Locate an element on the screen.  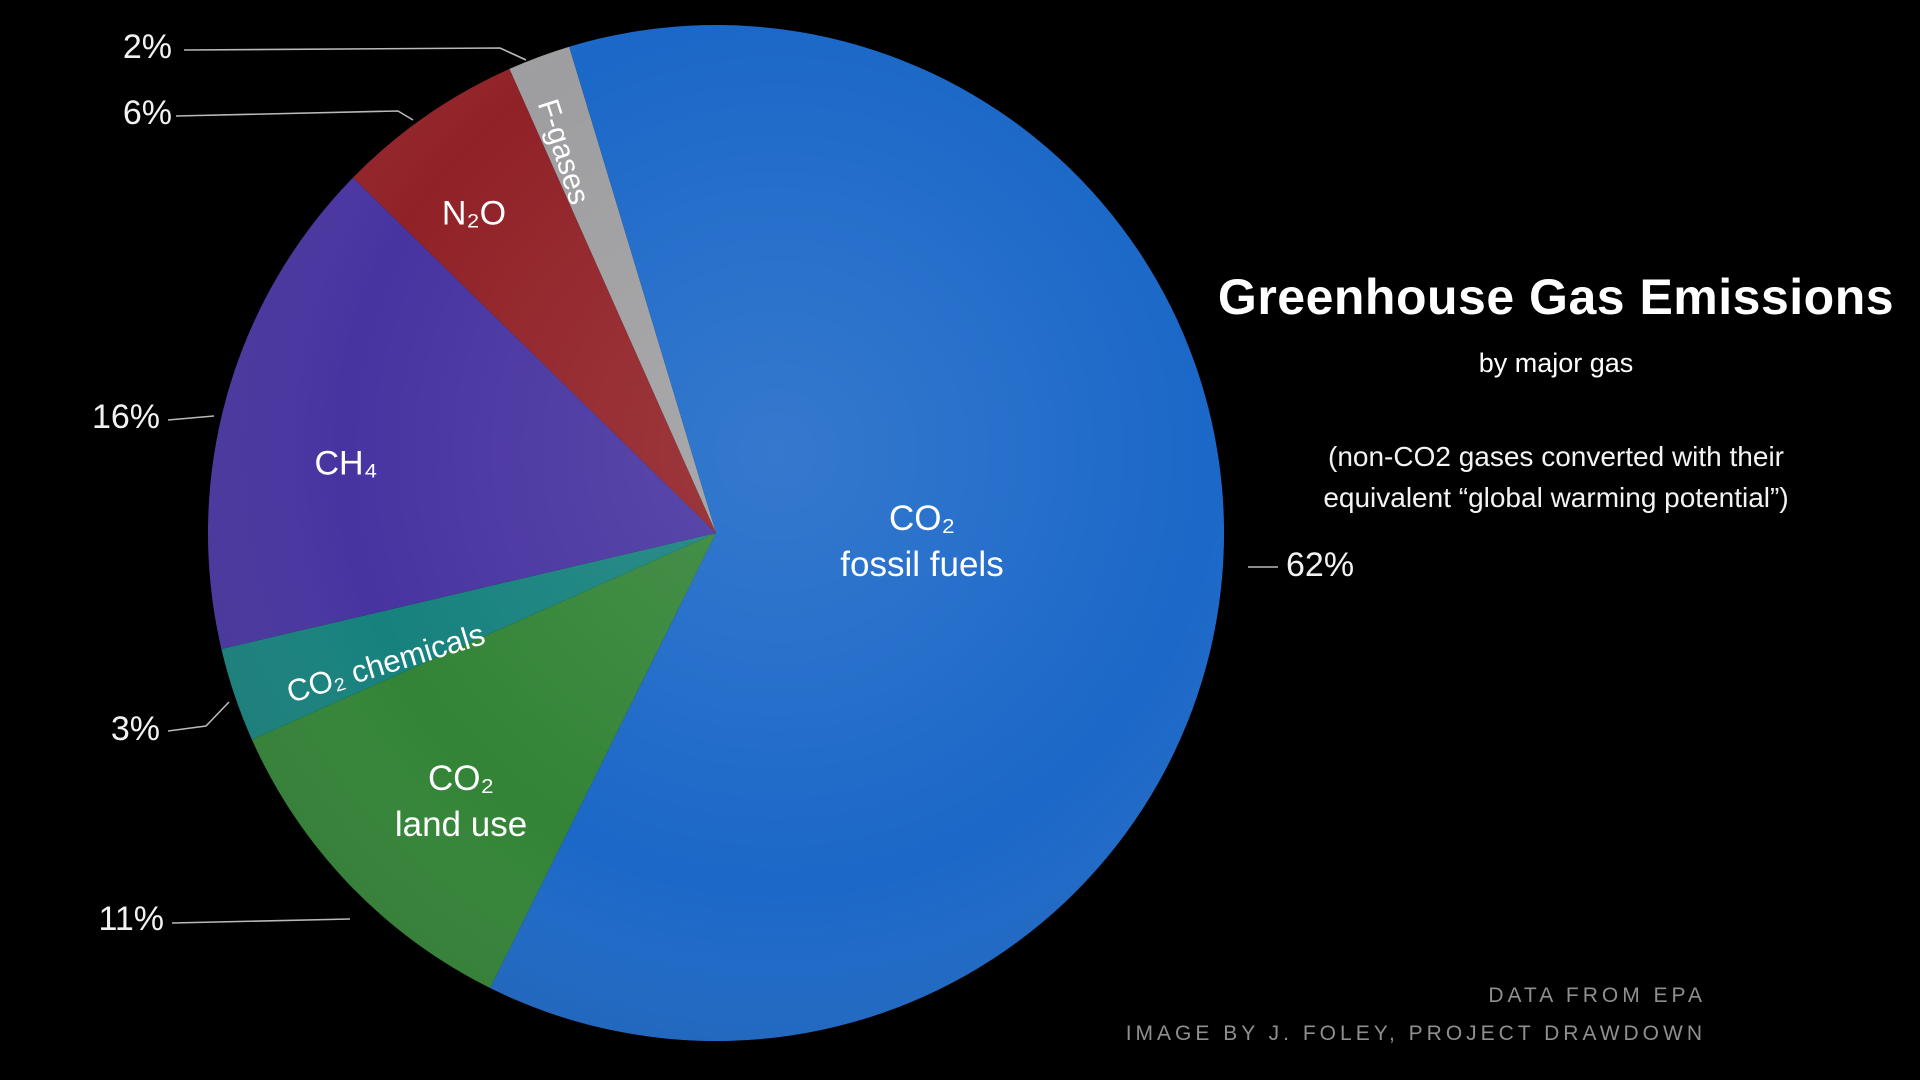
leader-line-11pct is located at coordinates (261, 921).